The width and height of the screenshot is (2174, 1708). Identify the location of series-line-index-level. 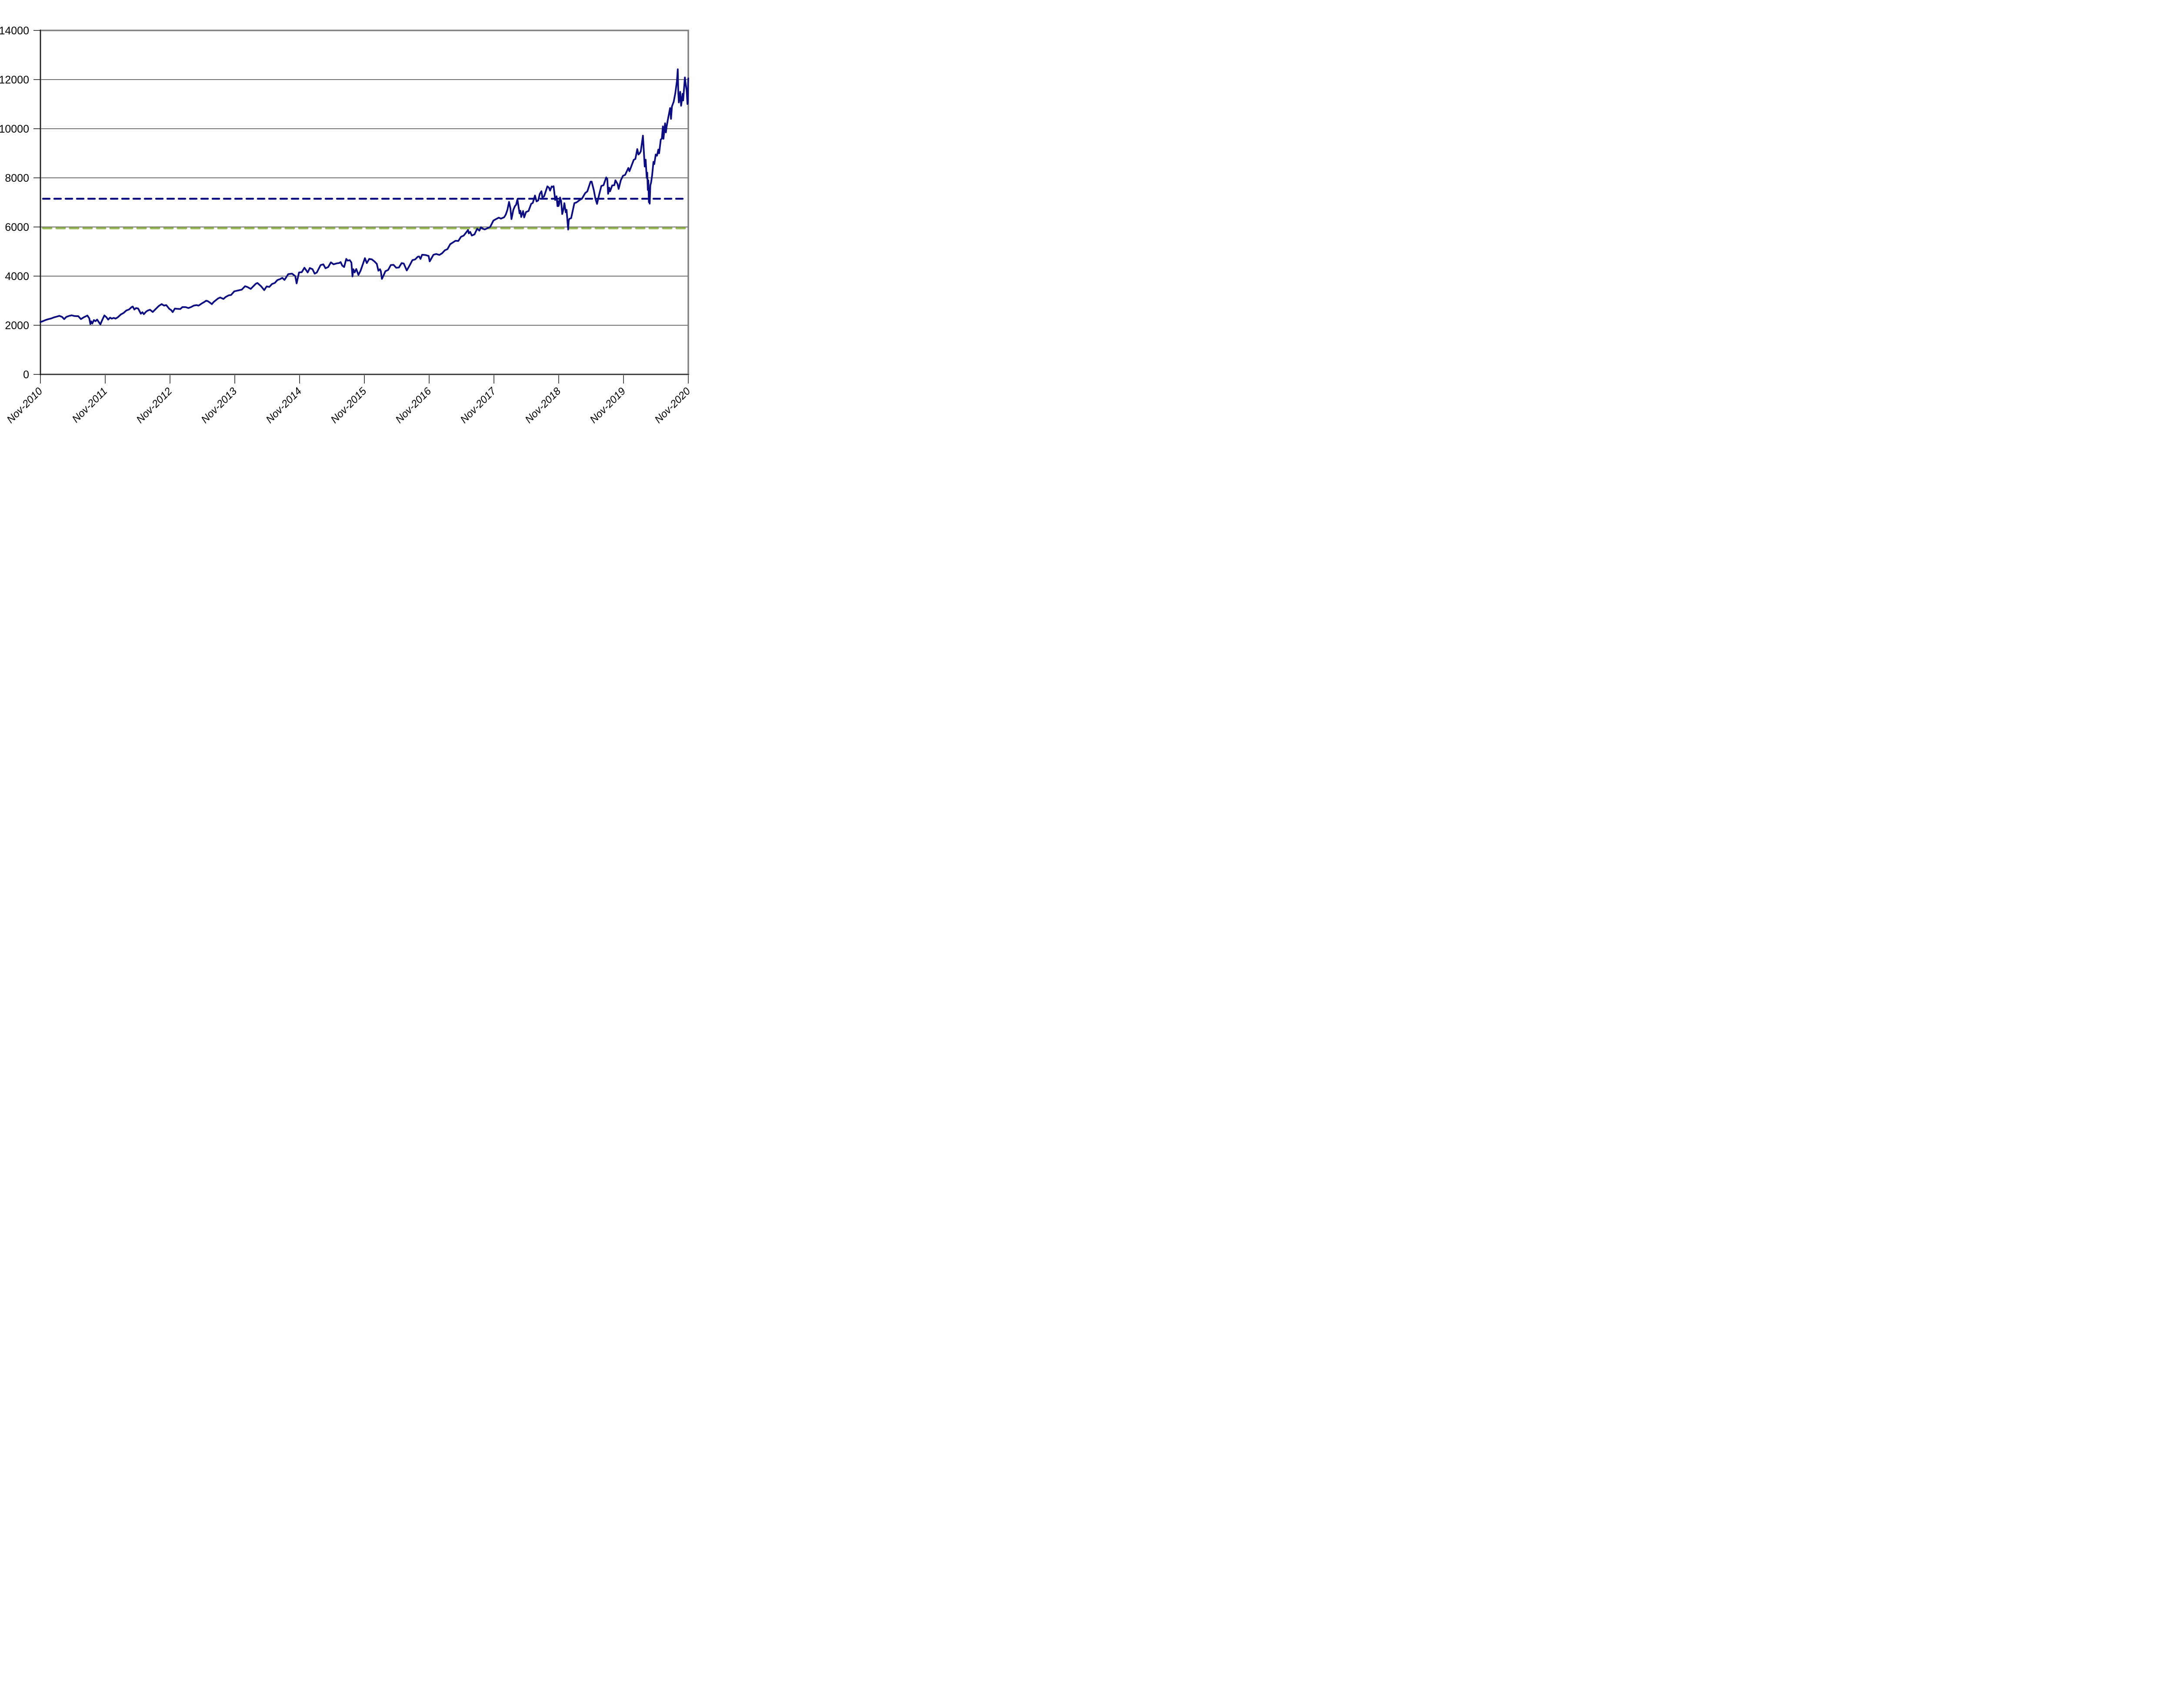
(364, 196).